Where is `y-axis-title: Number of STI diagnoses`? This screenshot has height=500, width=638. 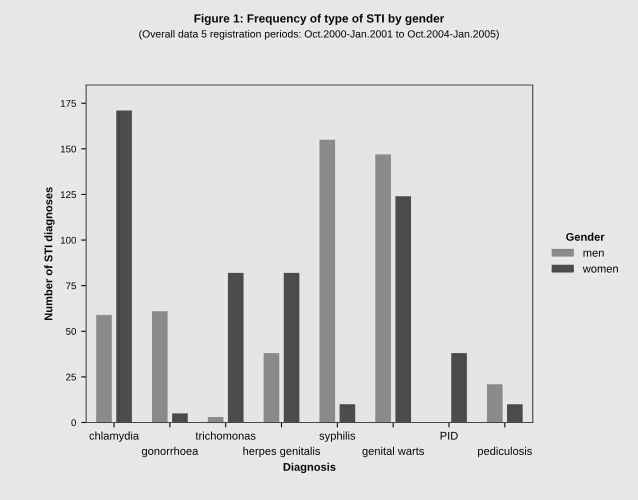 y-axis-title: Number of STI diagnoses is located at coordinates (49, 253).